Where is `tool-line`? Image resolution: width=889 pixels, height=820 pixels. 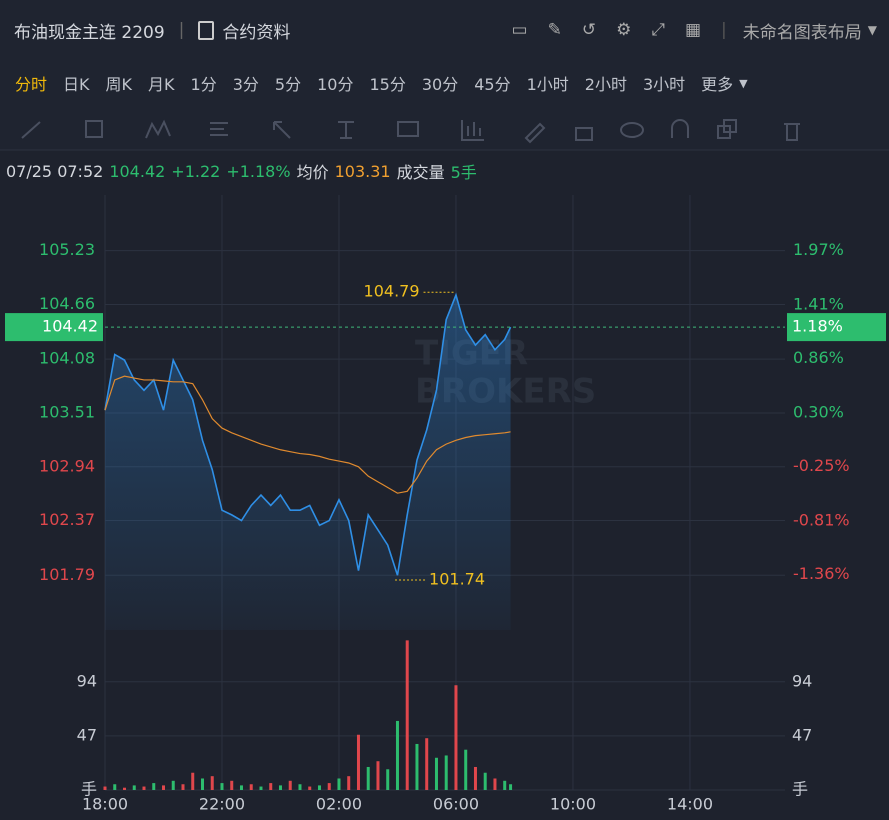 tool-line is located at coordinates (31, 130).